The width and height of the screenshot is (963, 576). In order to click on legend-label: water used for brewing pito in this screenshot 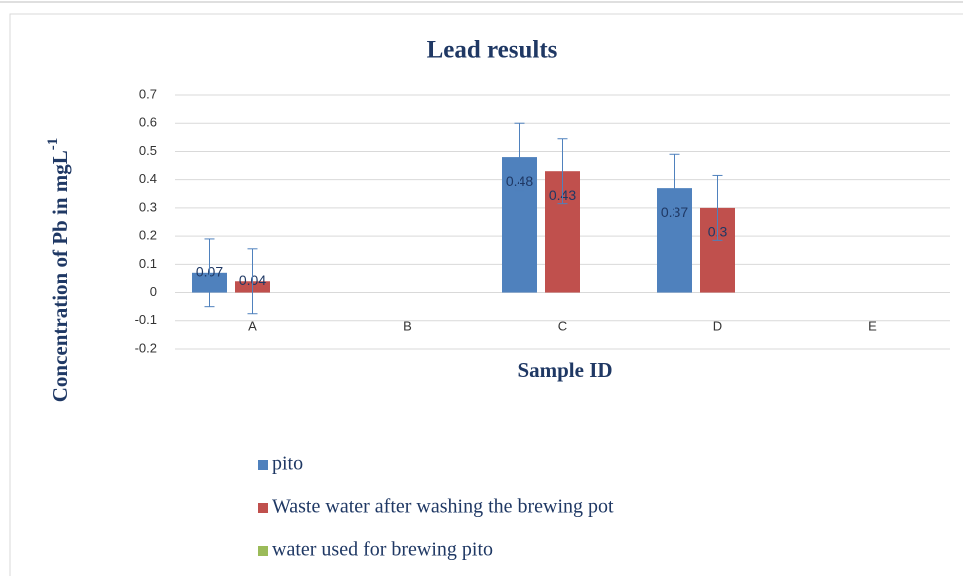, I will do `click(382, 550)`.